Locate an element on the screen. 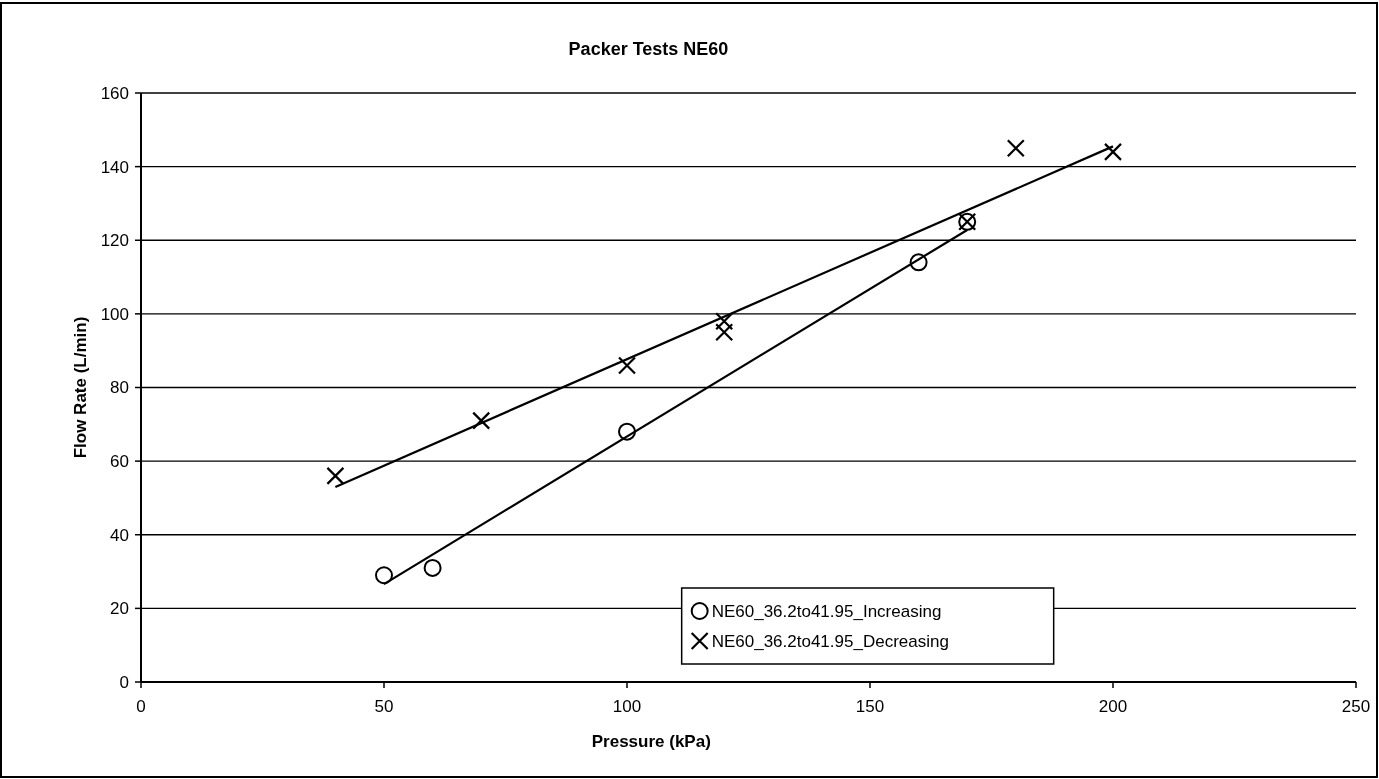 This screenshot has height=779, width=1379. chart-title: Packer Tests NE60 is located at coordinates (648, 49).